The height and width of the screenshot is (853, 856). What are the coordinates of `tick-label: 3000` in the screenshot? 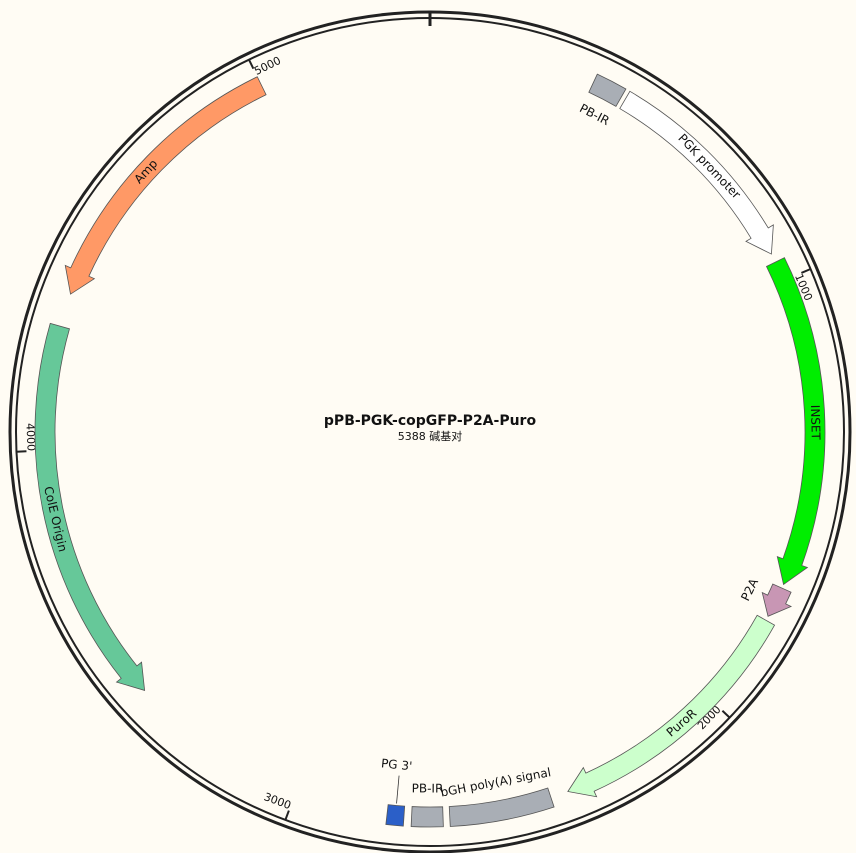 It's located at (277, 801).